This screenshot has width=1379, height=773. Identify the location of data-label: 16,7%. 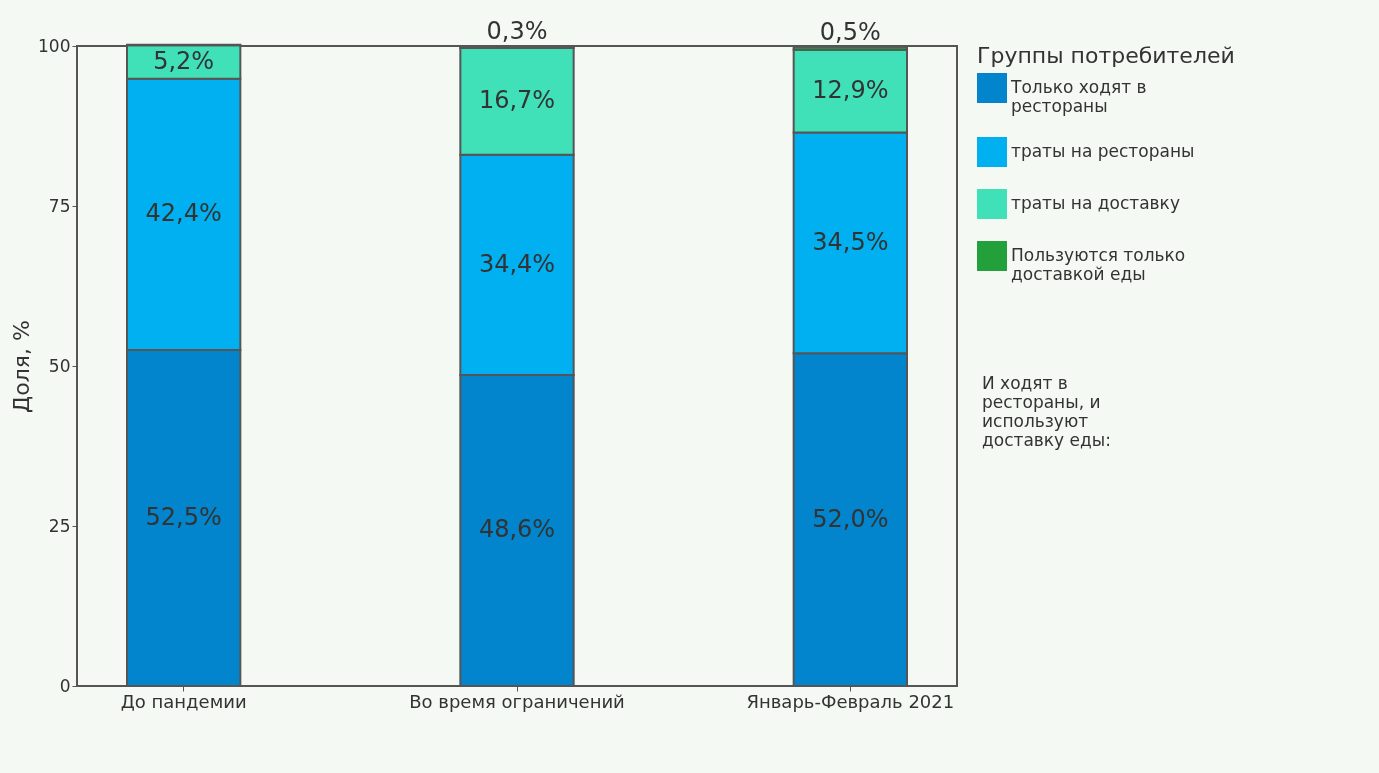
(517, 100).